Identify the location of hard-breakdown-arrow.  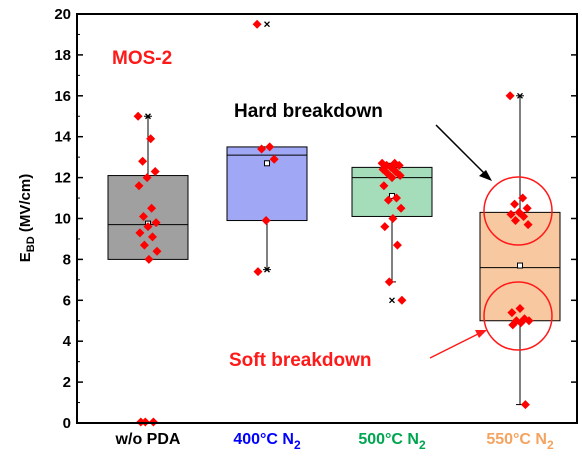
(462, 151).